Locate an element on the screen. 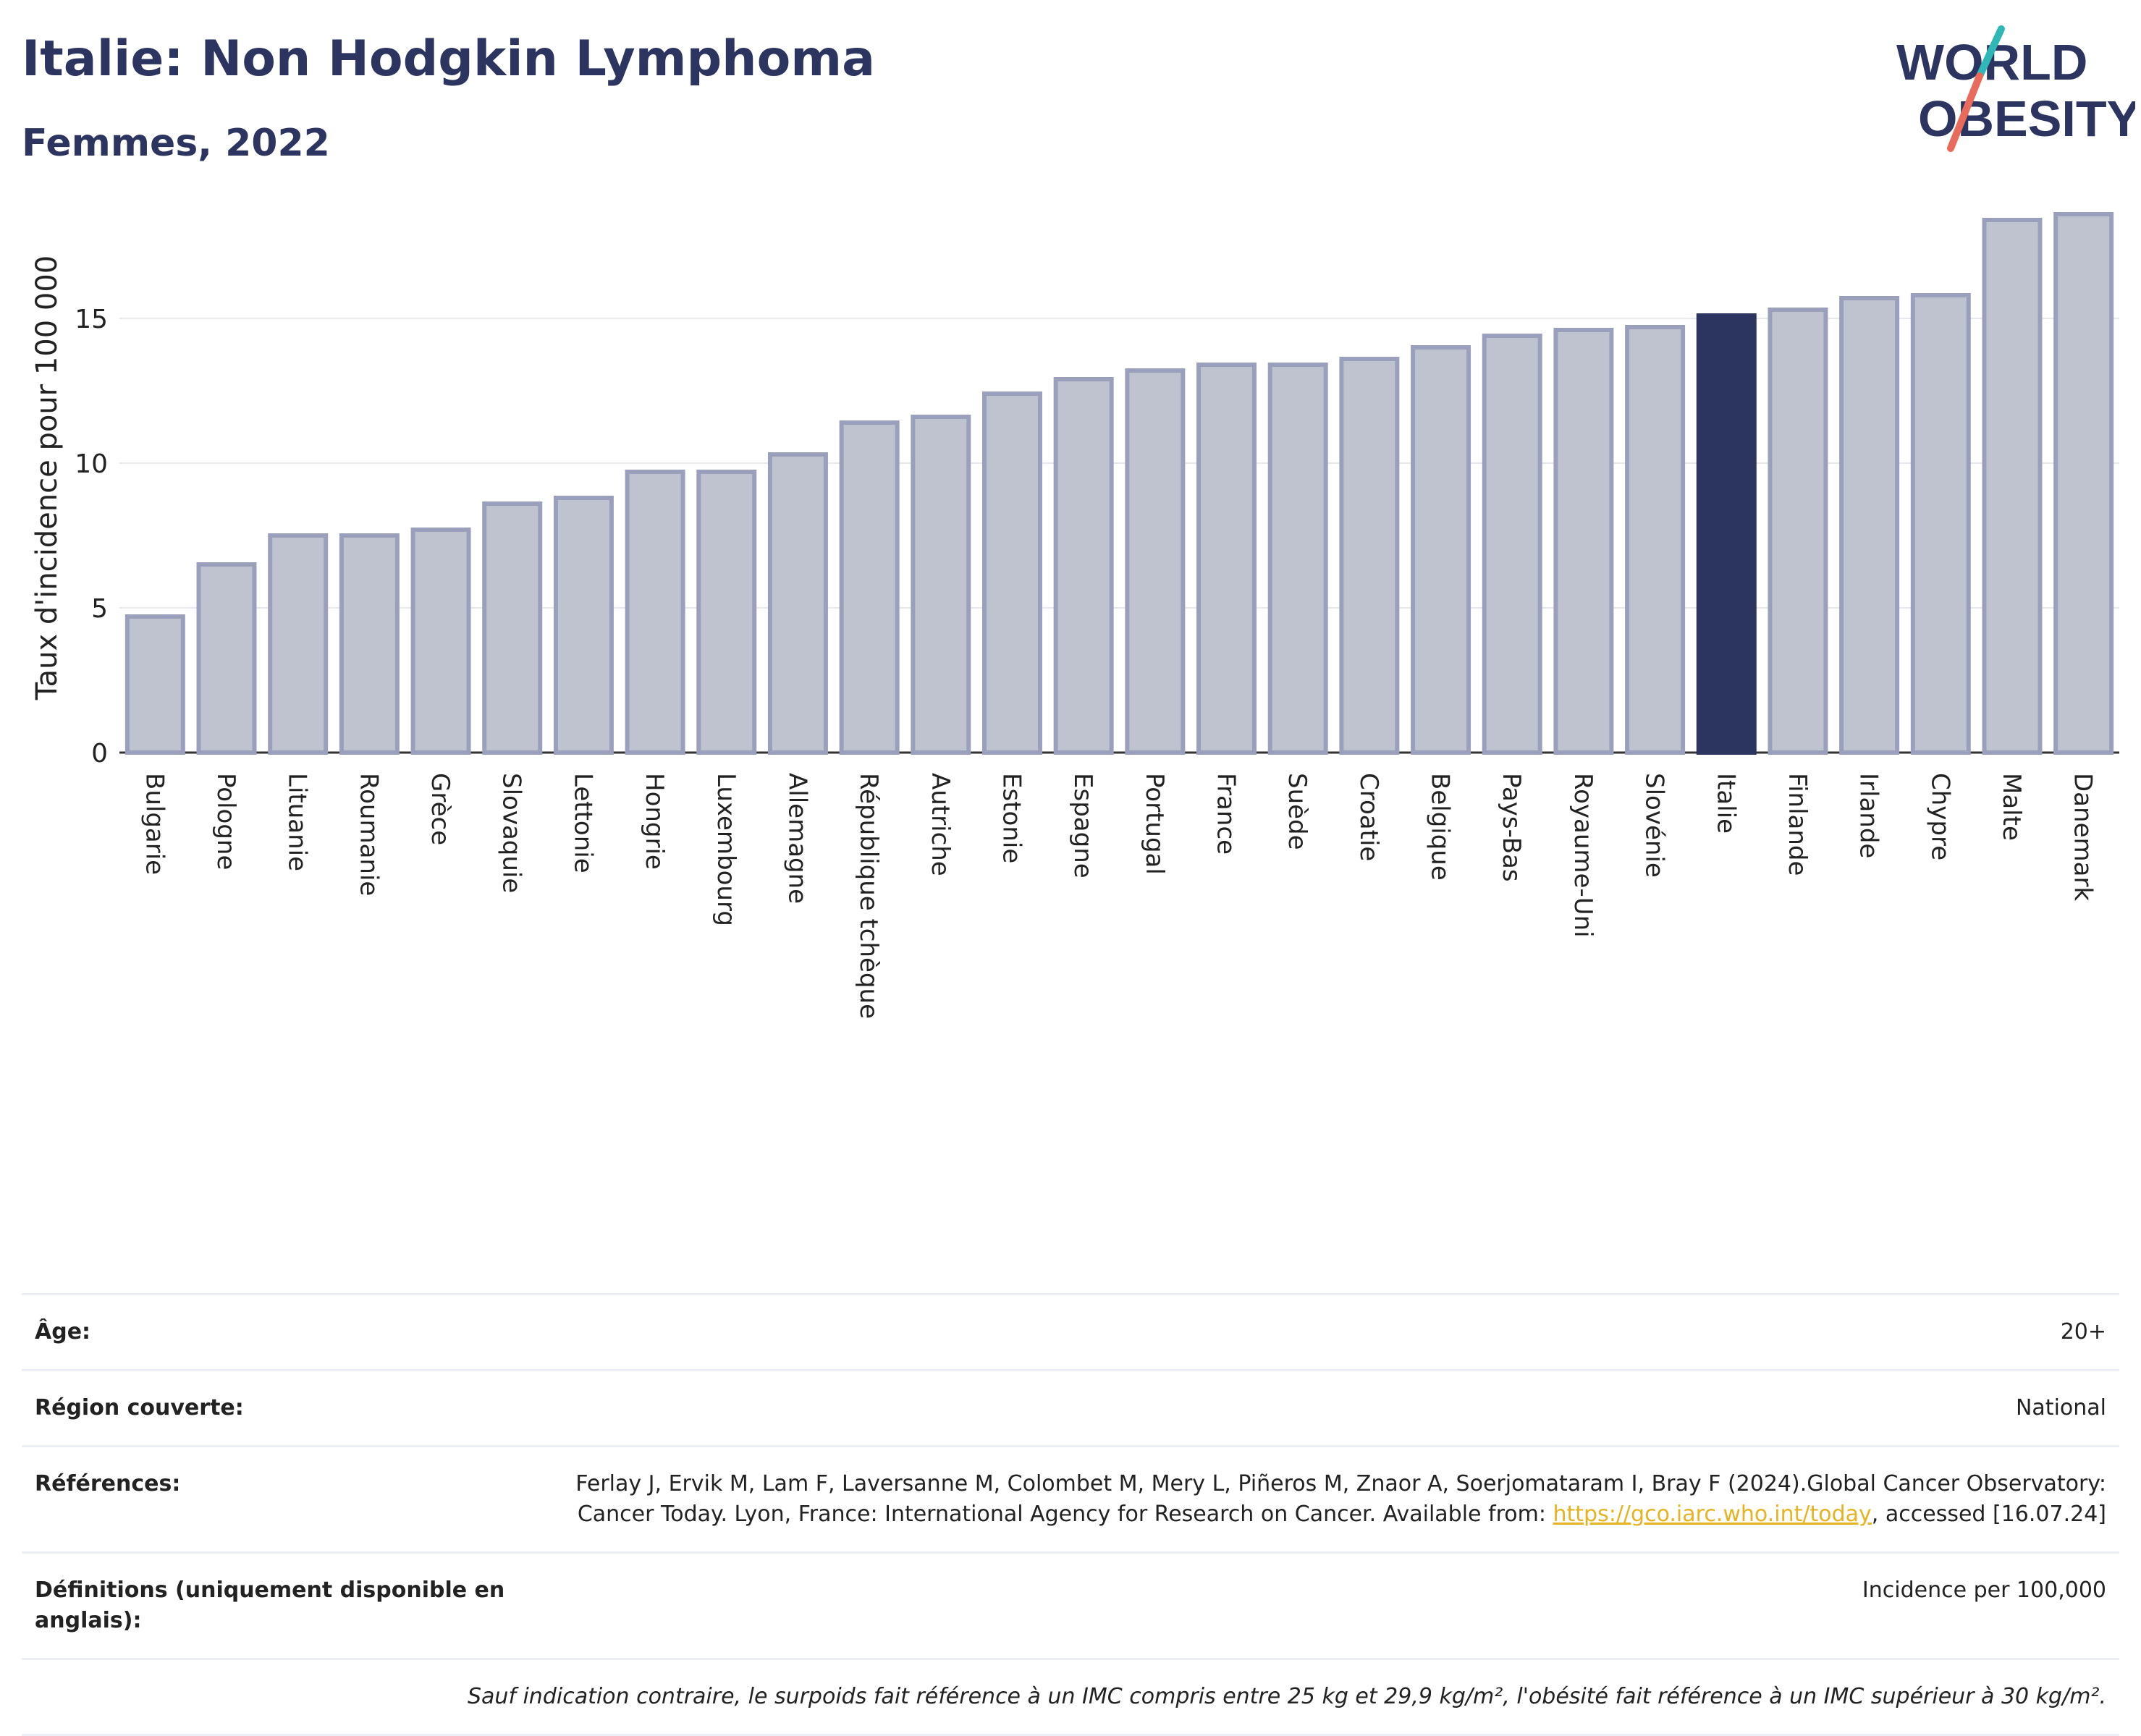 The width and height of the screenshot is (2141, 1736). reference-accessed: , accessed [16.07.24] is located at coordinates (1988, 1514).